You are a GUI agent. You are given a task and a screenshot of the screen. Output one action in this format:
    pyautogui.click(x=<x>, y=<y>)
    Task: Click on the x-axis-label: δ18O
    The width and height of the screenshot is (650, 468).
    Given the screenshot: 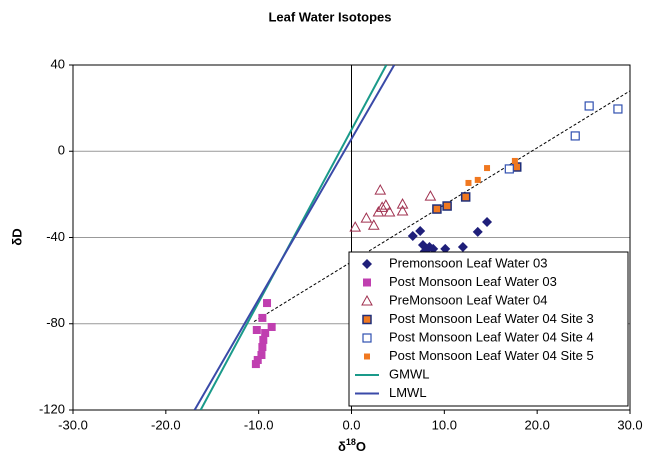 What is the action you would take?
    pyautogui.click(x=352, y=445)
    